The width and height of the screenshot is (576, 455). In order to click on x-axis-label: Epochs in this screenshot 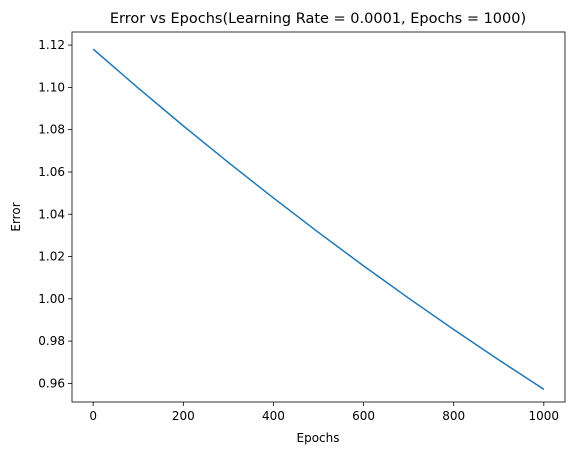, I will do `click(318, 438)`.